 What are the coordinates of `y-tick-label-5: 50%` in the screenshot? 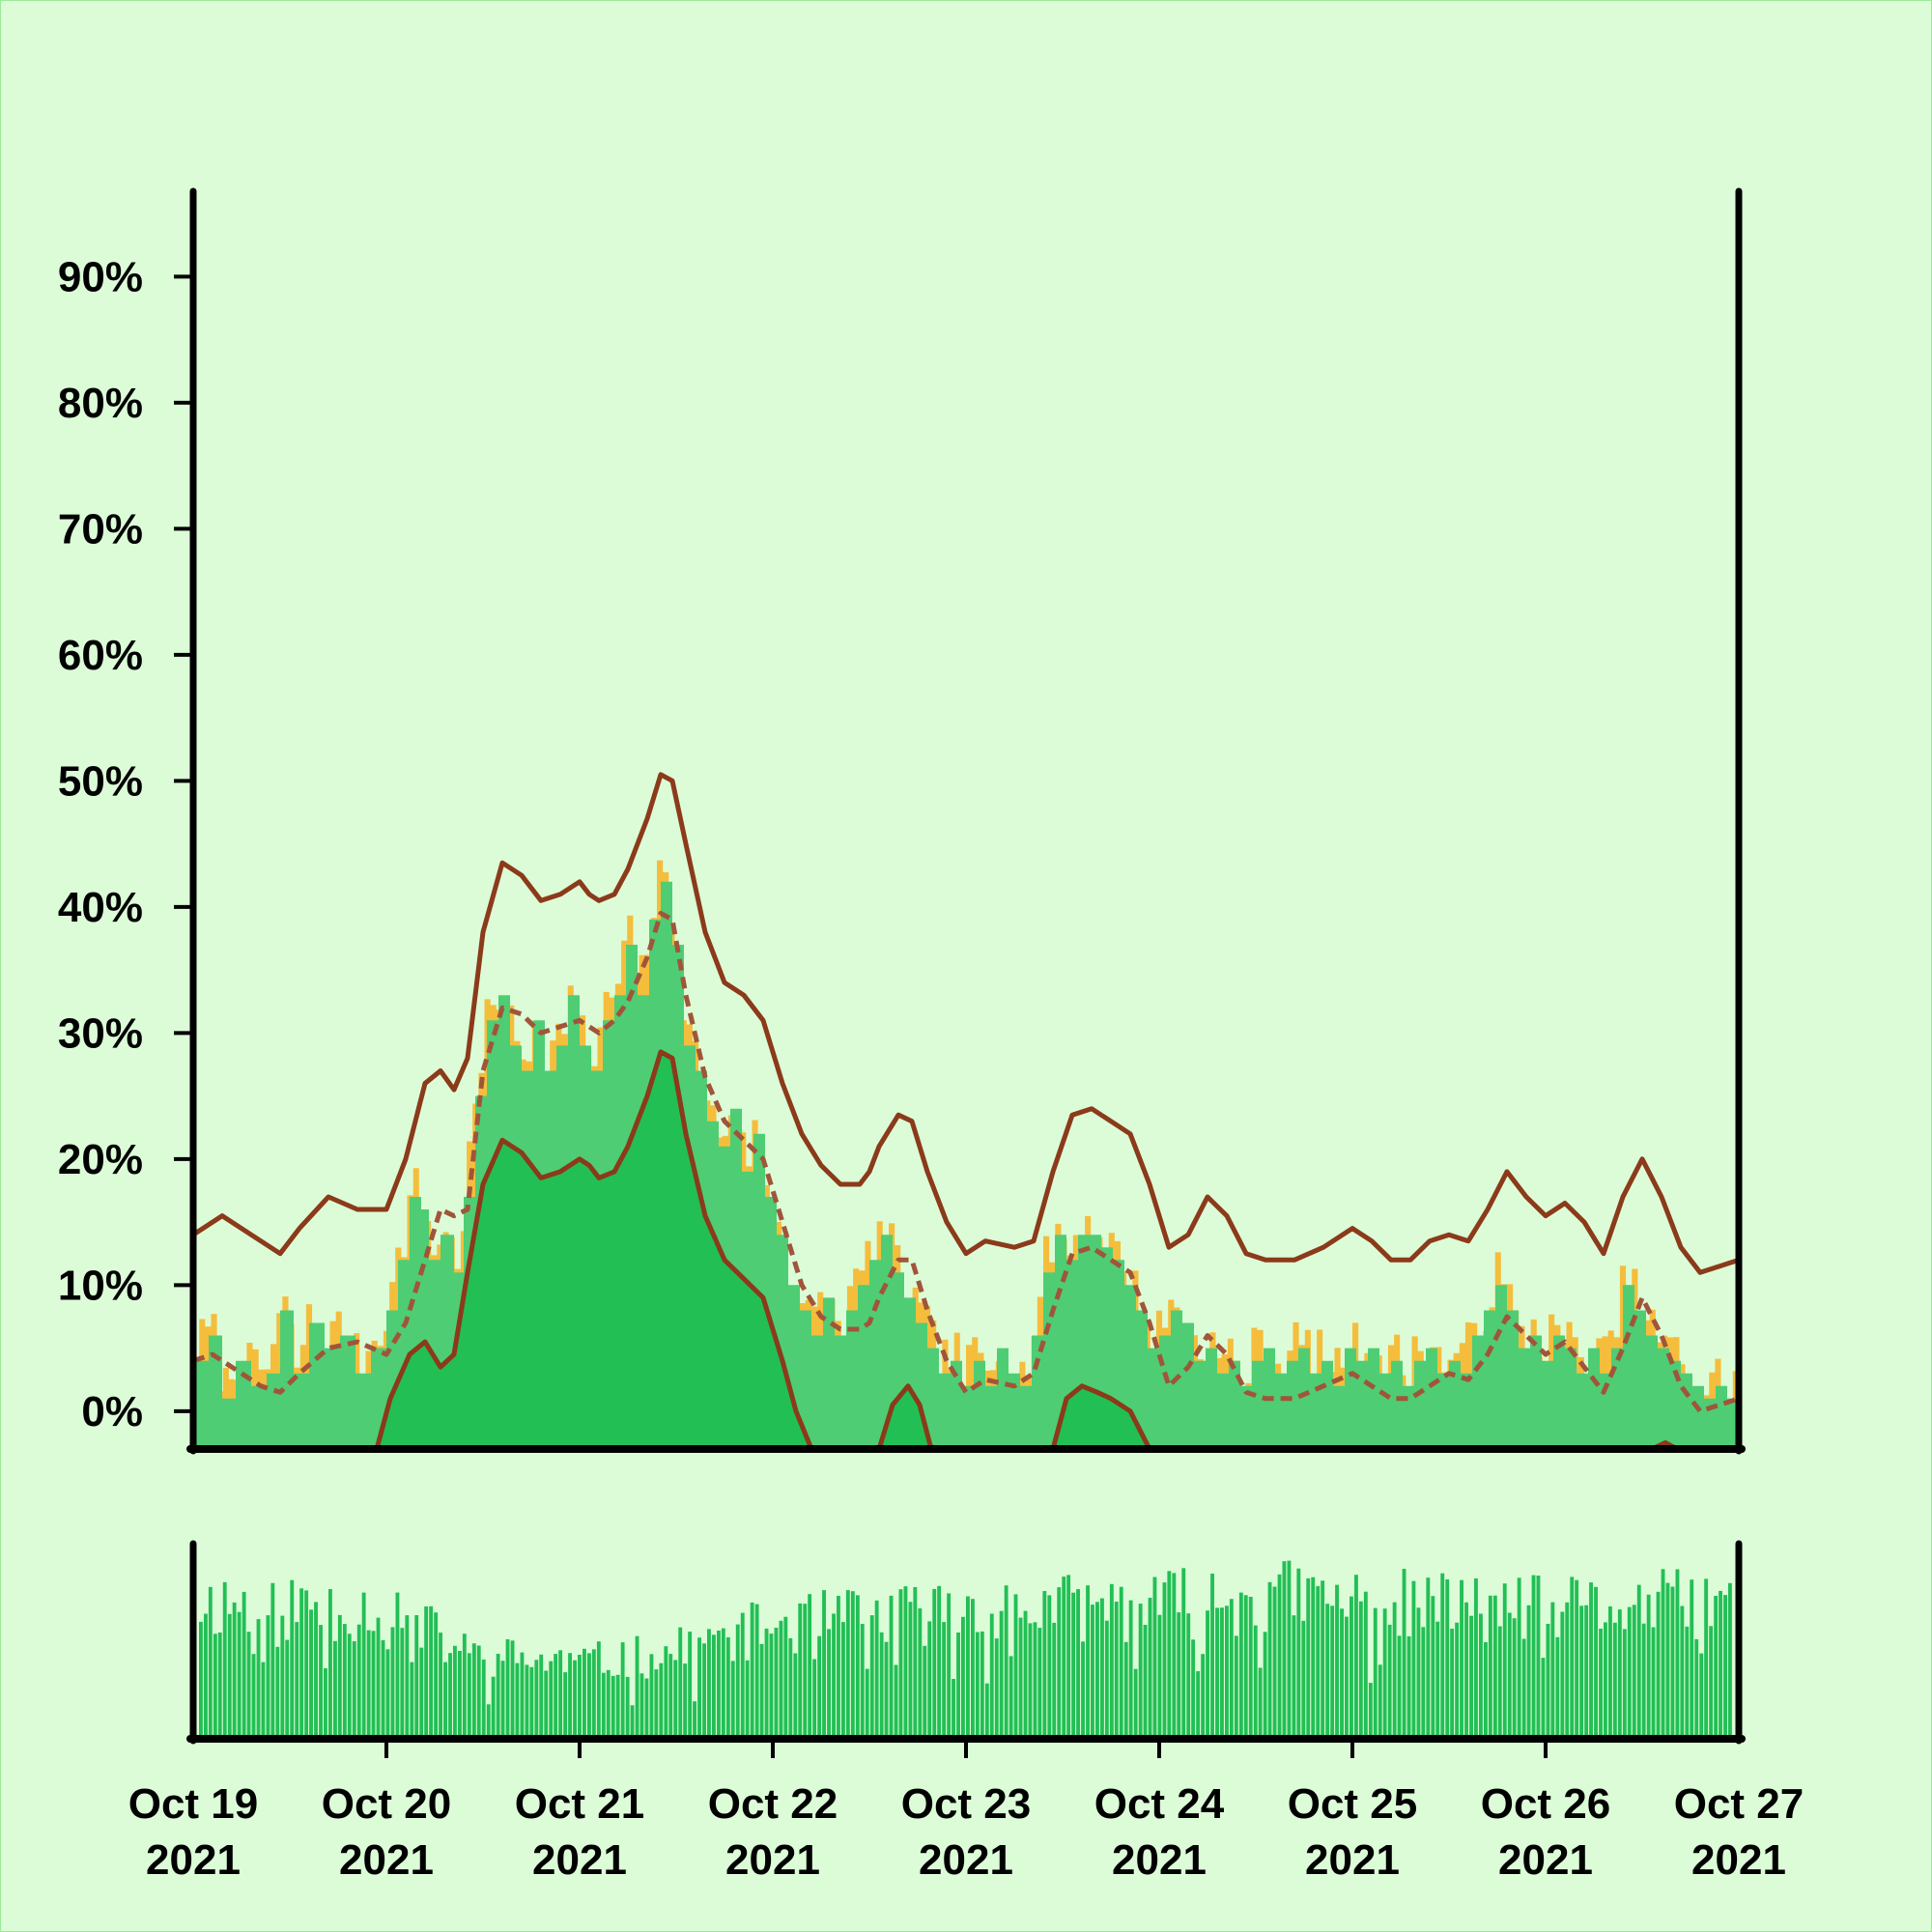 It's located at (100, 781).